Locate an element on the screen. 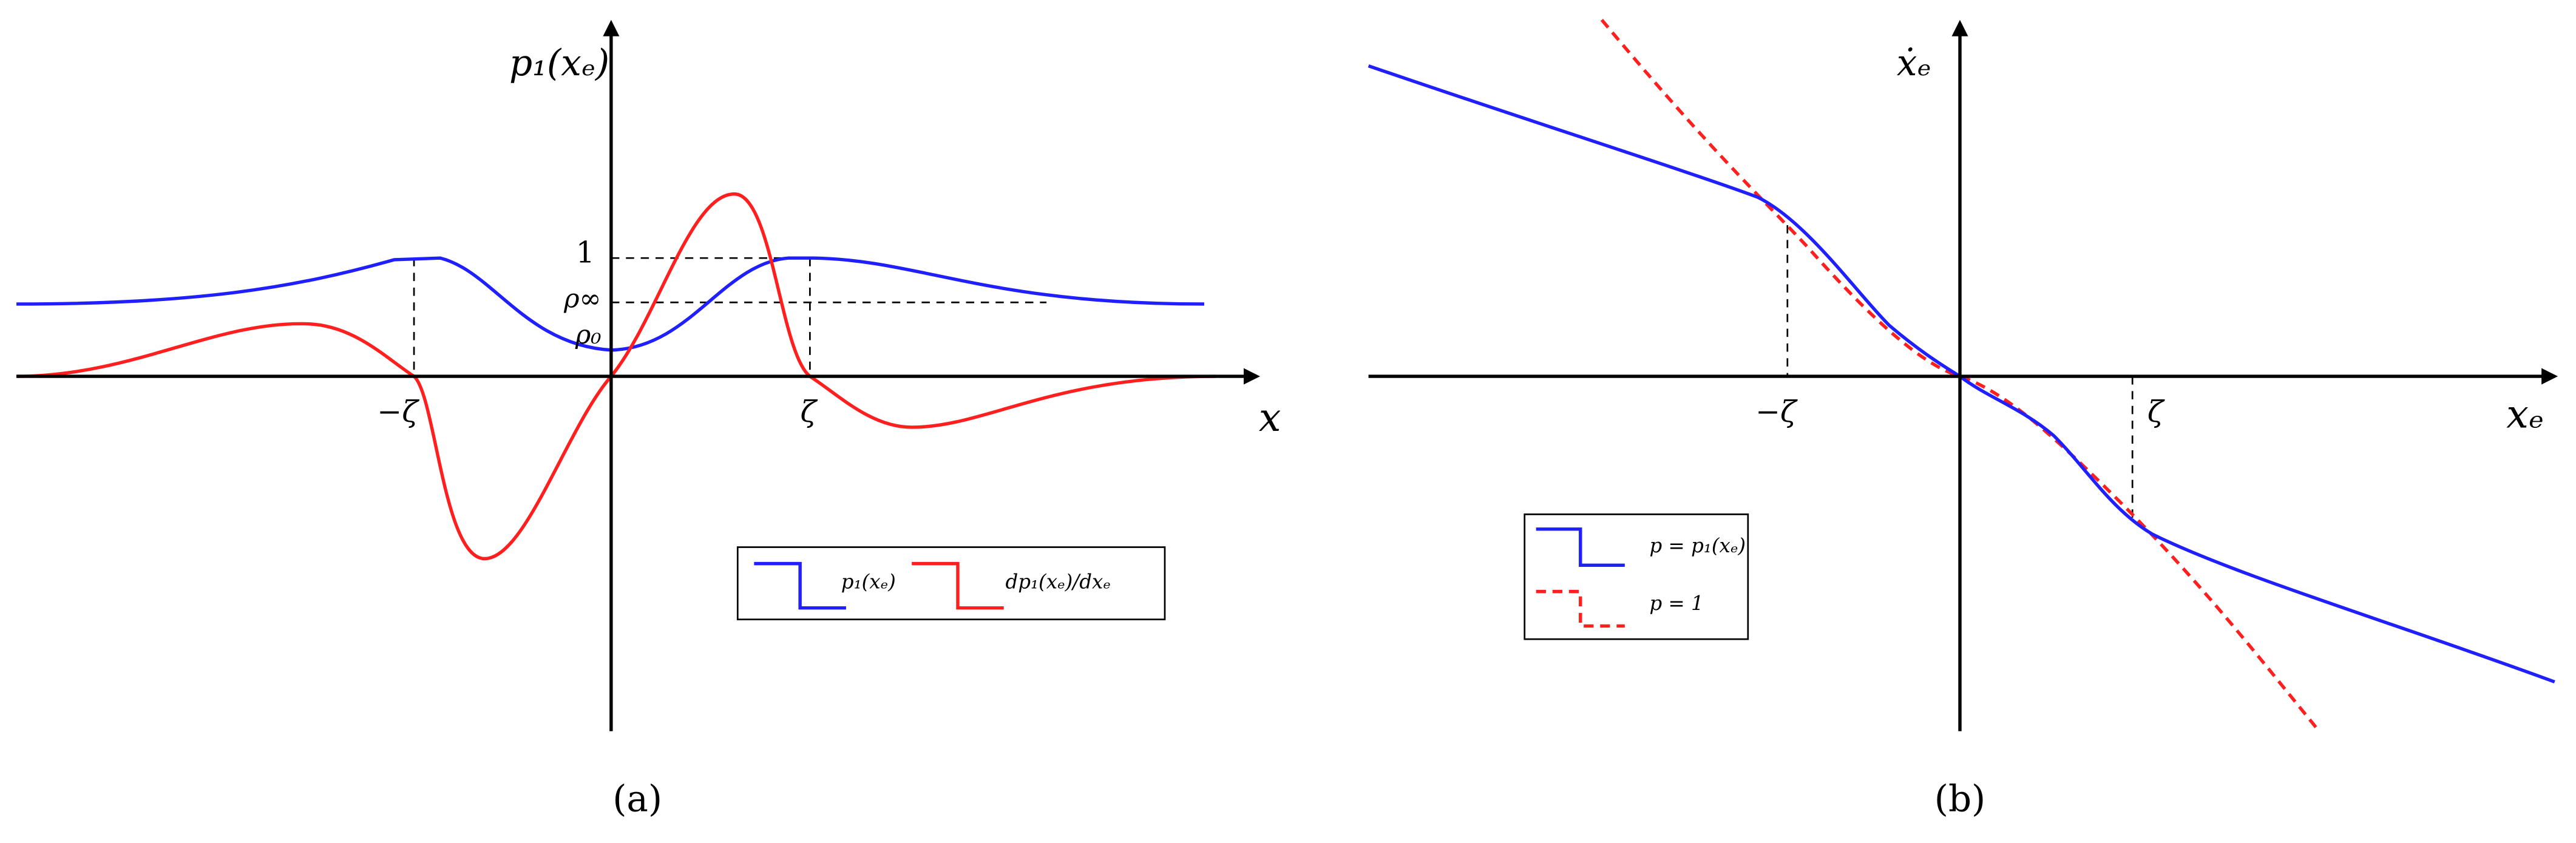 The image size is (2576, 843). legend-label: p = p₁(xₑ) is located at coordinates (1698, 545).